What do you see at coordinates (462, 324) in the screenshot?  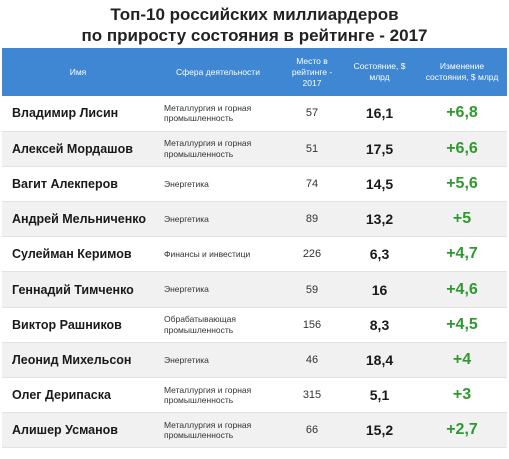 I see `cell-change: +4,5` at bounding box center [462, 324].